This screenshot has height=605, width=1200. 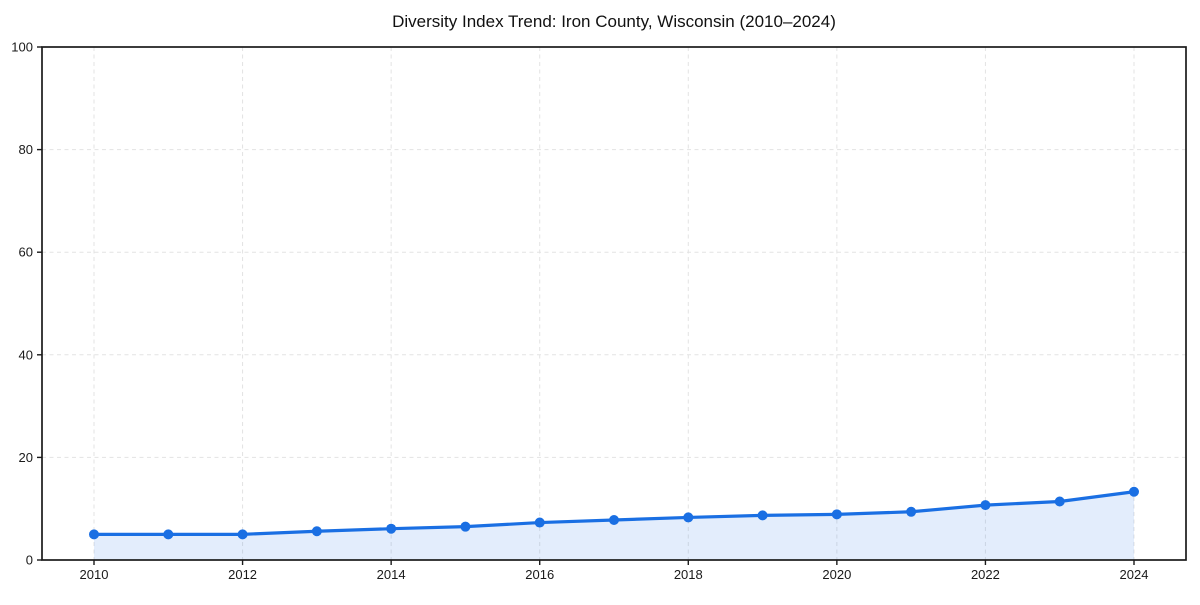 What do you see at coordinates (539, 522) in the screenshot?
I see `data-point-2016` at bounding box center [539, 522].